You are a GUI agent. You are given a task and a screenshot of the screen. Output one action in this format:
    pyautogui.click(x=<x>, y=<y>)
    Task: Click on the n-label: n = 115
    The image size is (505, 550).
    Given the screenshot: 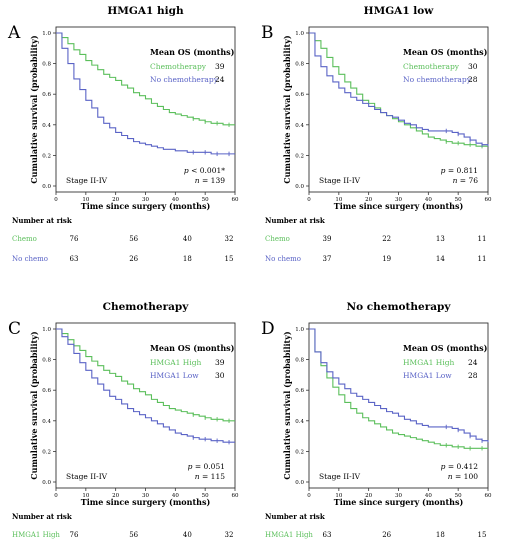 What is the action you would take?
    pyautogui.click(x=210, y=476)
    